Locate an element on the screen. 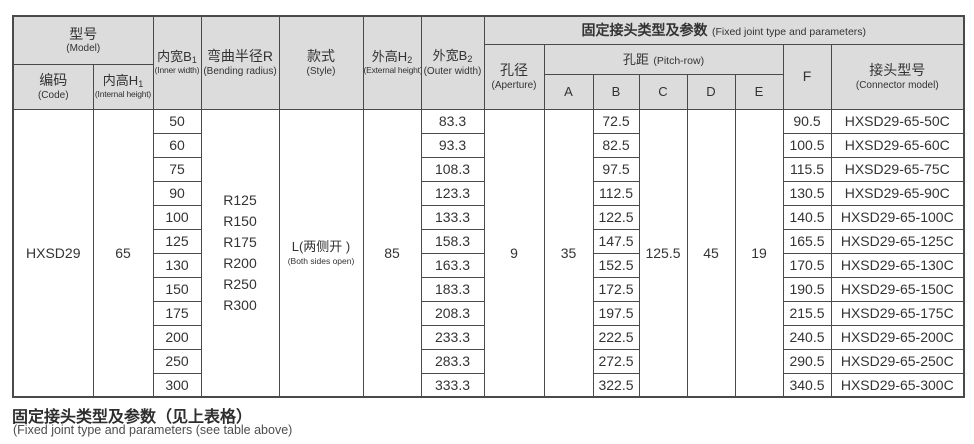 Image resolution: width=974 pixels, height=444 pixels. bending-radius-item: R125 is located at coordinates (240, 199).